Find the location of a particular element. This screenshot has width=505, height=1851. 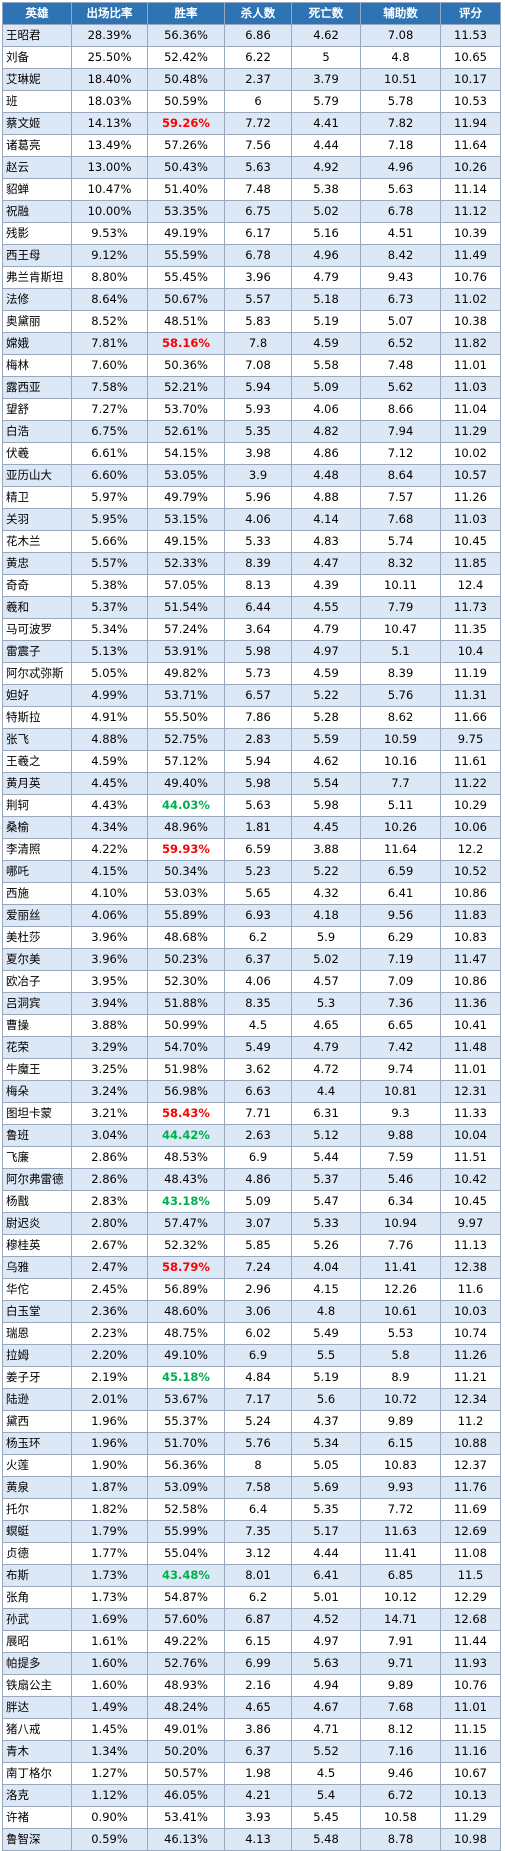

pick-rate-cell: 5.38% is located at coordinates (109, 585).